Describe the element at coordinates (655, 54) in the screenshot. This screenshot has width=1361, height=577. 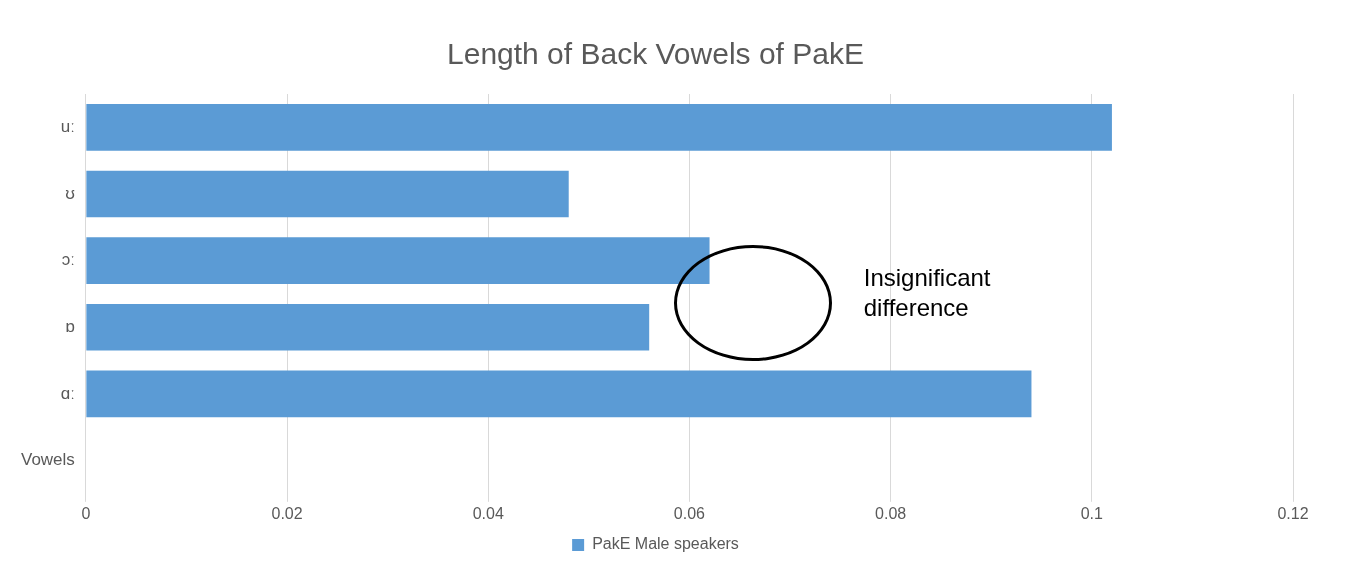
I see `chart-title: Length of Back Vowels of PakE` at that location.